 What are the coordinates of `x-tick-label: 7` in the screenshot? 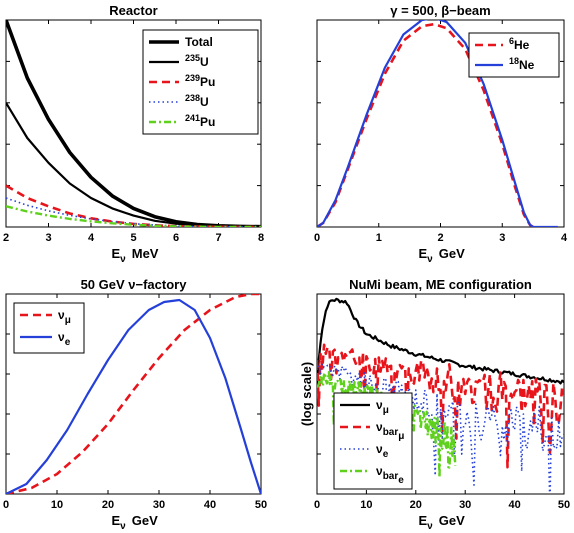 It's located at (218, 238).